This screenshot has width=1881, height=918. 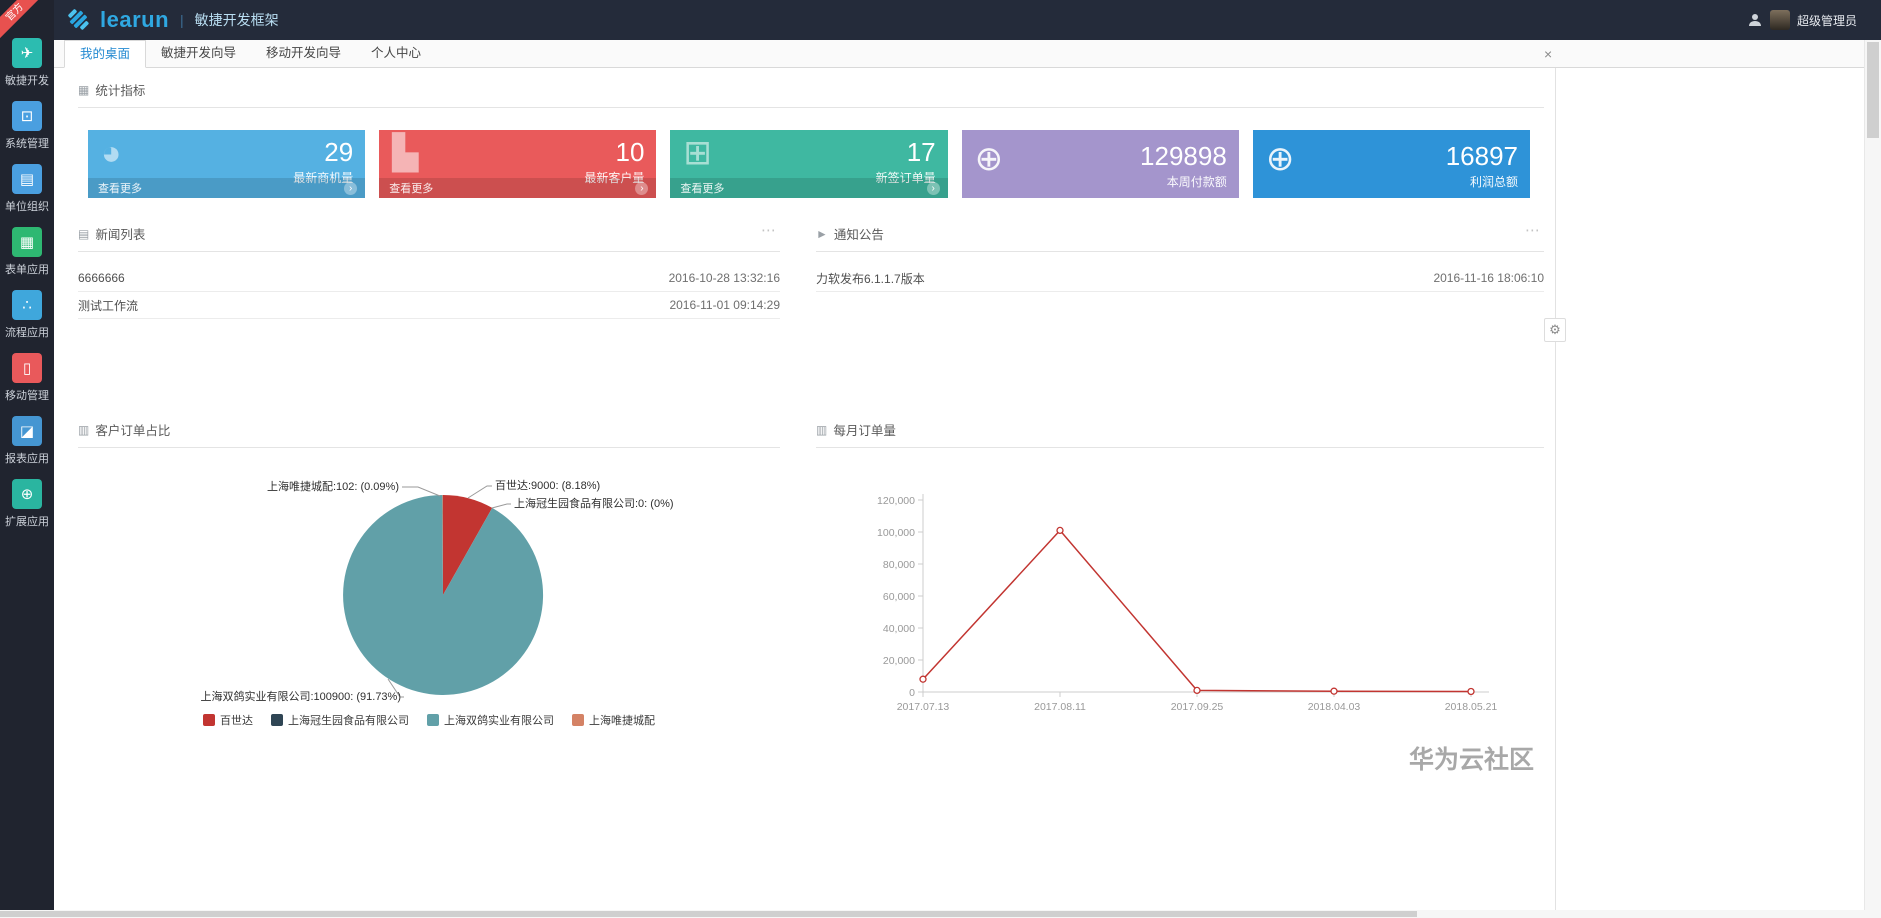 What do you see at coordinates (27, 189) in the screenshot?
I see `sidebar-item-单位组织: ▤ 单位组织` at bounding box center [27, 189].